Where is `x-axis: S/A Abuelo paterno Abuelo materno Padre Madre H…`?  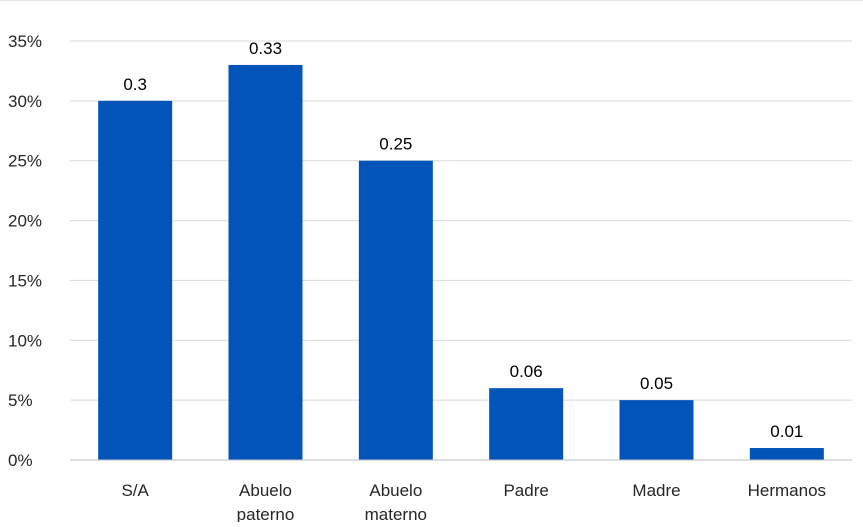
x-axis: S/A Abuelo paterno Abuelo materno Padre Madre H… is located at coordinates (461, 491).